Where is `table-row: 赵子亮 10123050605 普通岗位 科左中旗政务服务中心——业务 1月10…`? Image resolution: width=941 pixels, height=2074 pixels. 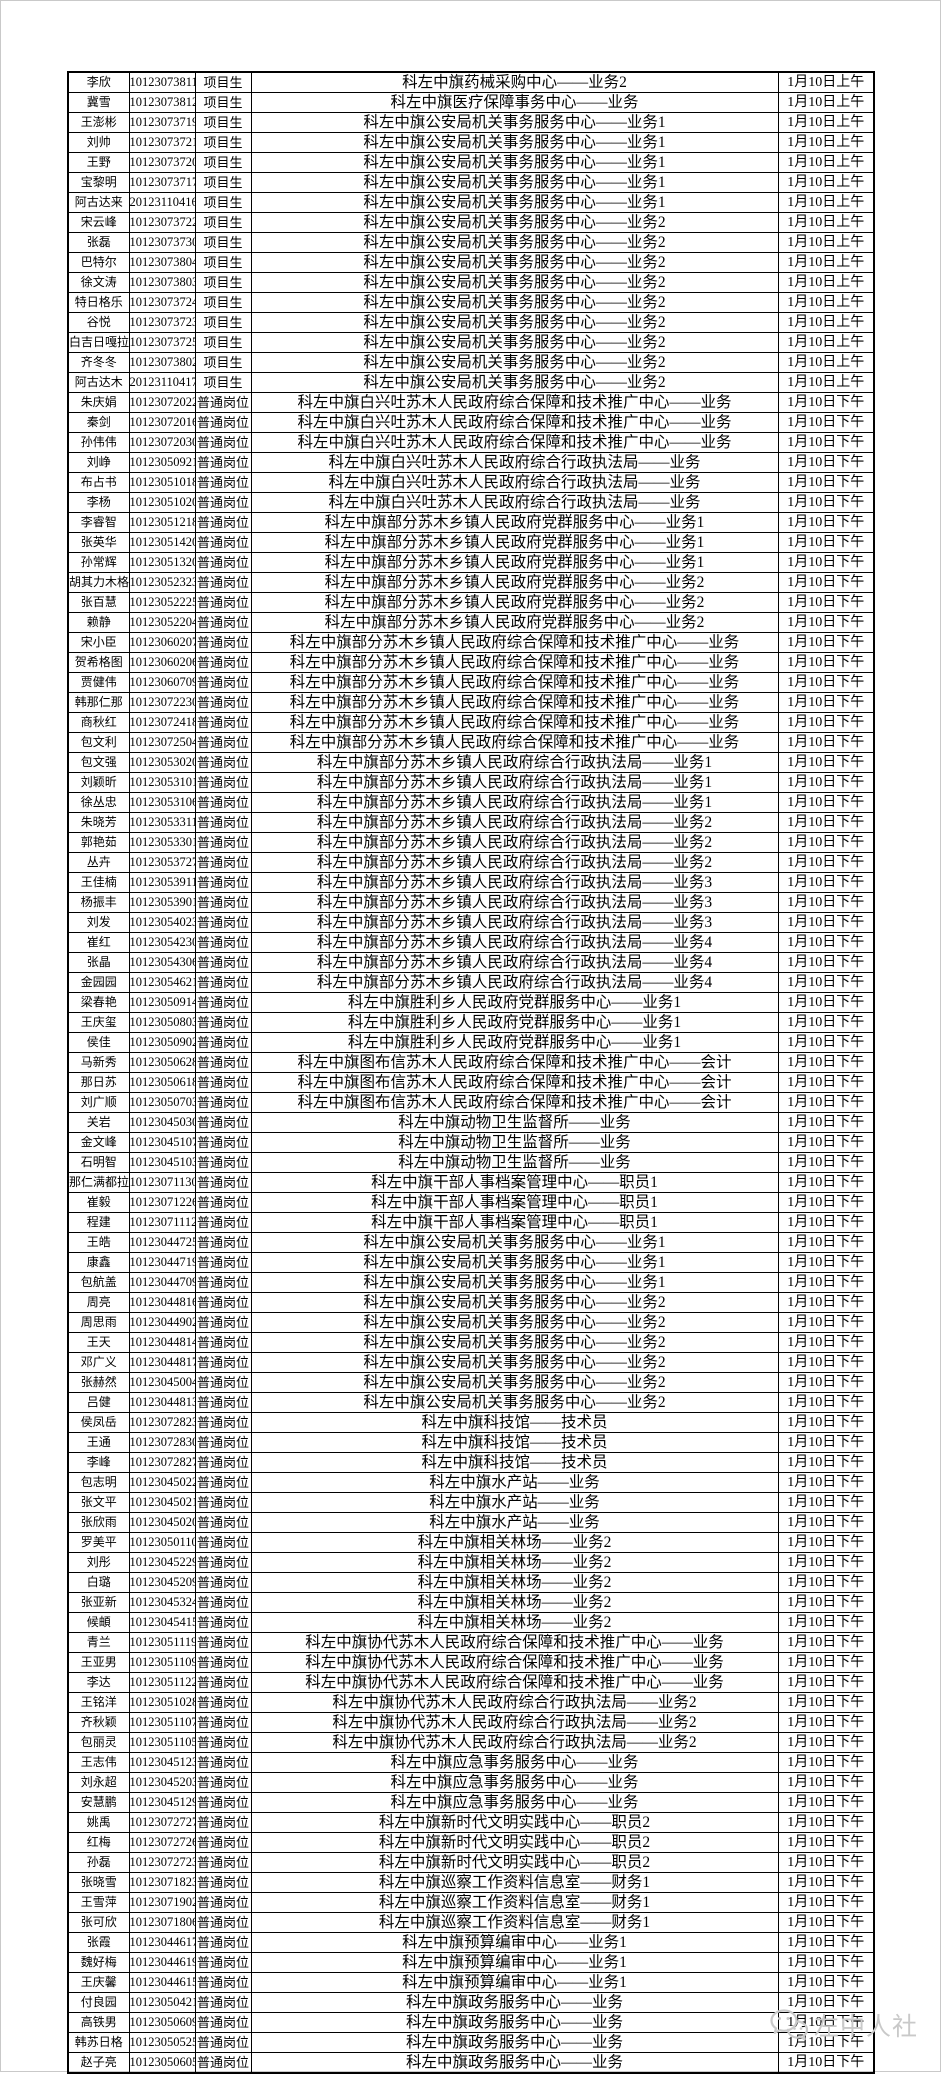 table-row: 赵子亮 10123050605 普通岗位 科左中旗政务服务中心——业务 1月10… is located at coordinates (471, 2063).